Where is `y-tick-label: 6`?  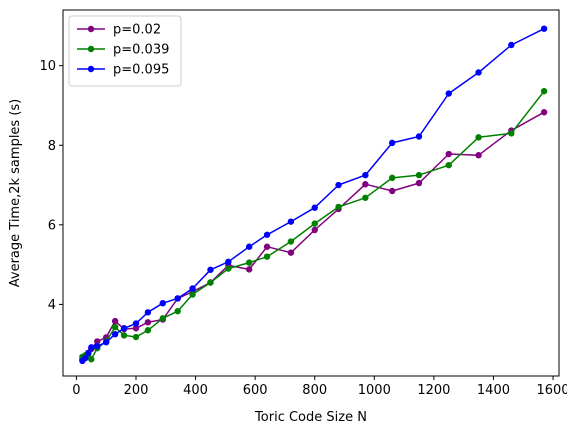 y-tick-label: 6 is located at coordinates (52, 225).